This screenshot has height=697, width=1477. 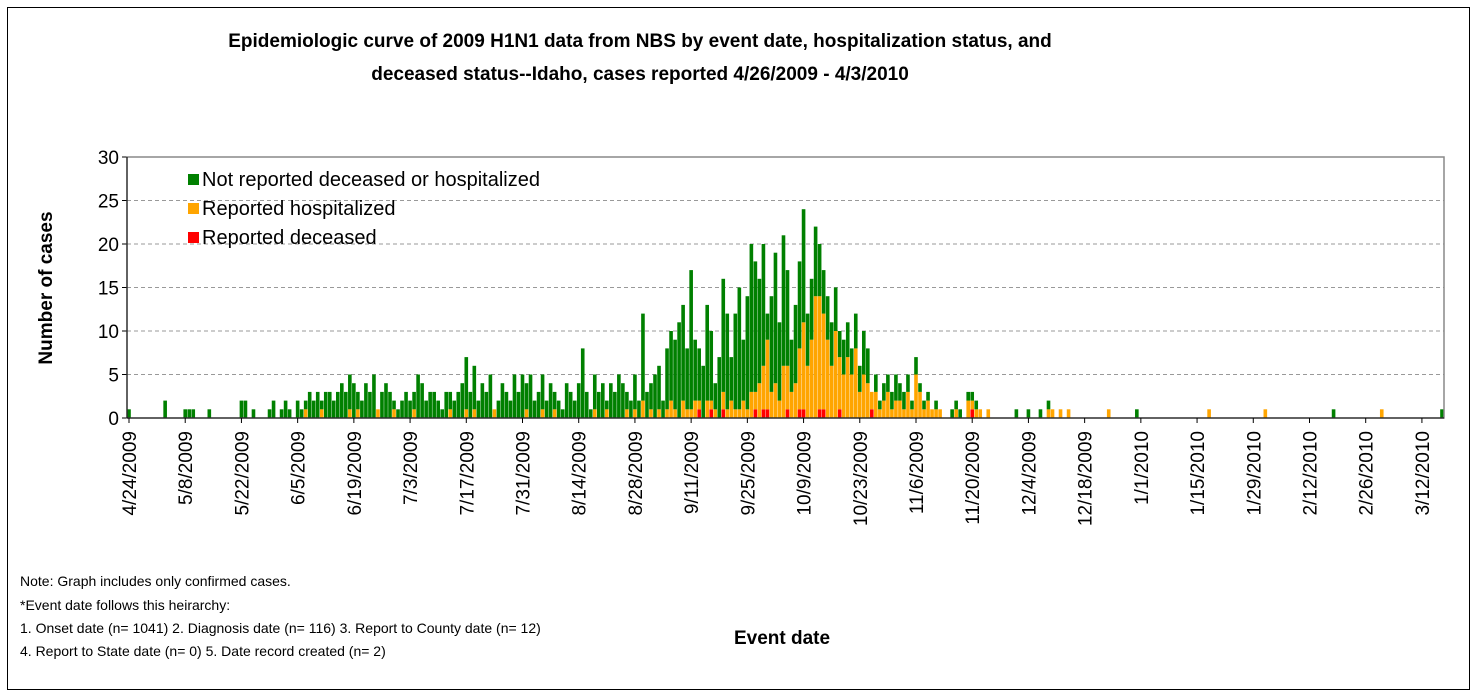 What do you see at coordinates (46, 287) in the screenshot?
I see `y-axis-label: Number of cases` at bounding box center [46, 287].